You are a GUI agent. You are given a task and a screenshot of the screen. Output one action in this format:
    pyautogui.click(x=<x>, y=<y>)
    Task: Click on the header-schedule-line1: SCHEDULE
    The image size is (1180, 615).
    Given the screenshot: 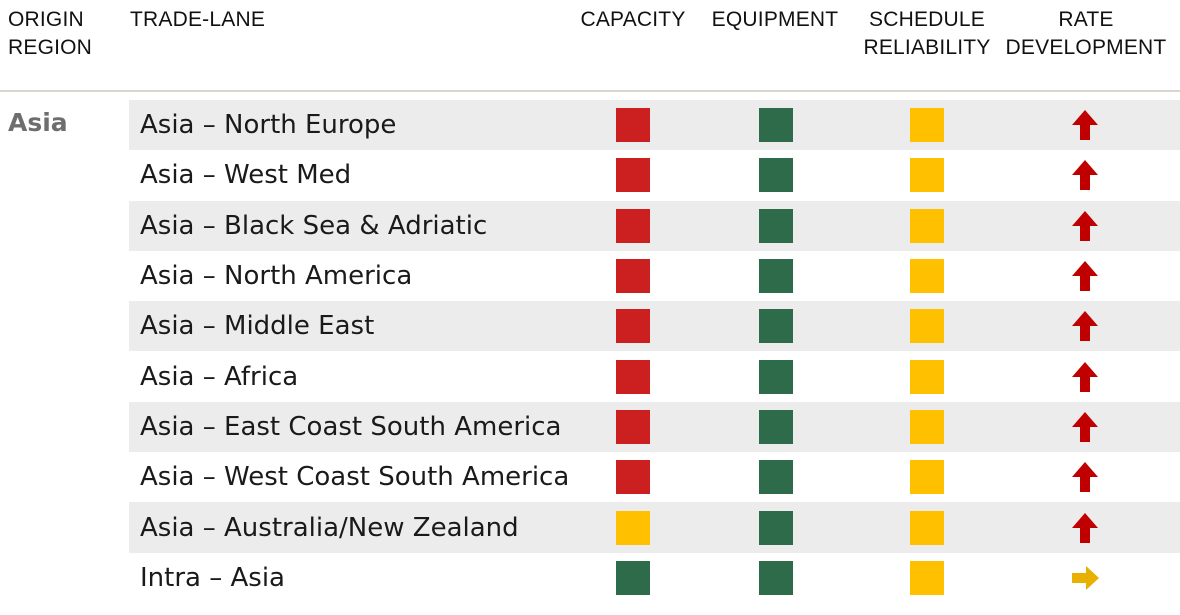 What is the action you would take?
    pyautogui.click(x=927, y=19)
    